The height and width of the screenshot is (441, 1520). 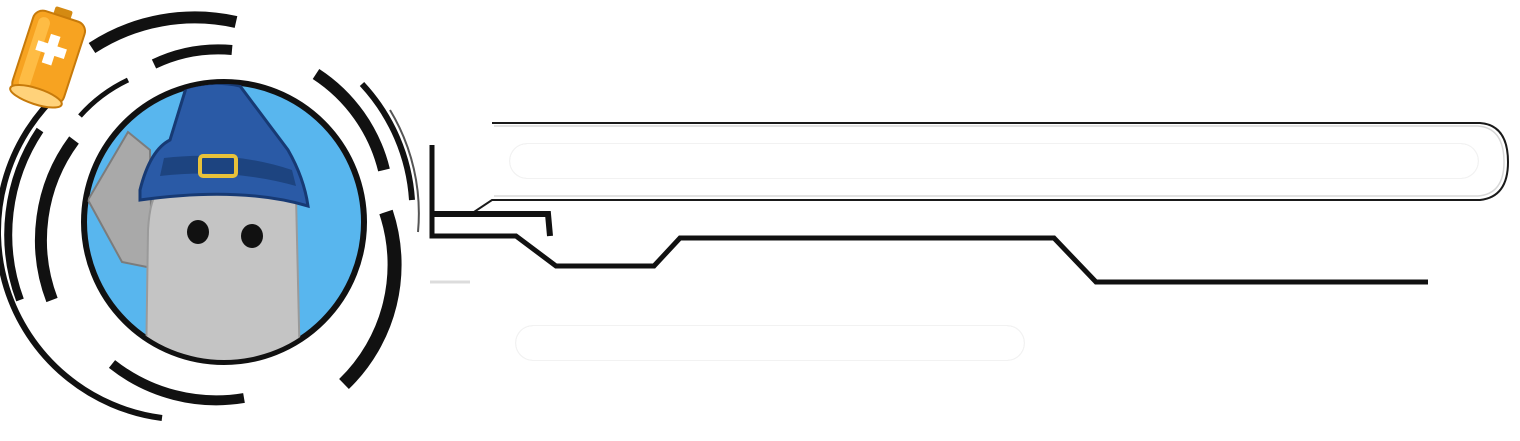 I want to click on health-bar-frame-inner, so click(x=999, y=161).